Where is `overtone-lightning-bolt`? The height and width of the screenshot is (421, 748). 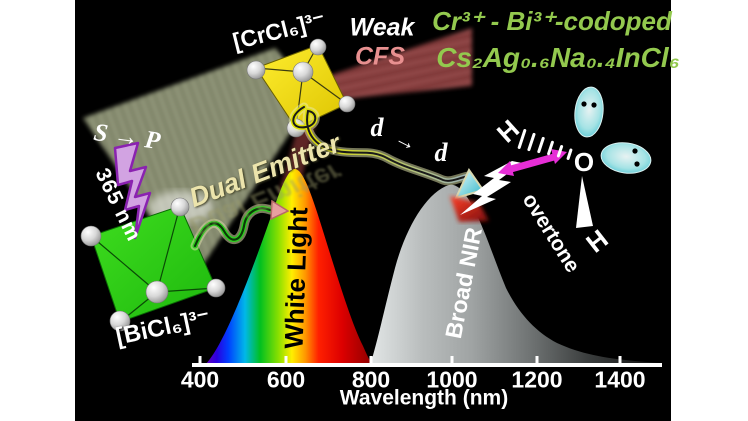 overtone-lightning-bolt is located at coordinates (491, 188).